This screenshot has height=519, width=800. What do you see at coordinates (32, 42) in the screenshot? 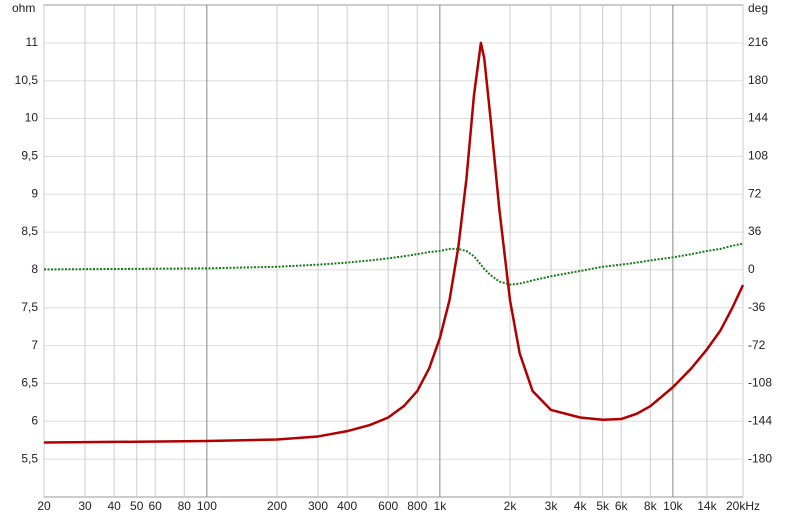
I see `y-tick-label: 11` at bounding box center [32, 42].